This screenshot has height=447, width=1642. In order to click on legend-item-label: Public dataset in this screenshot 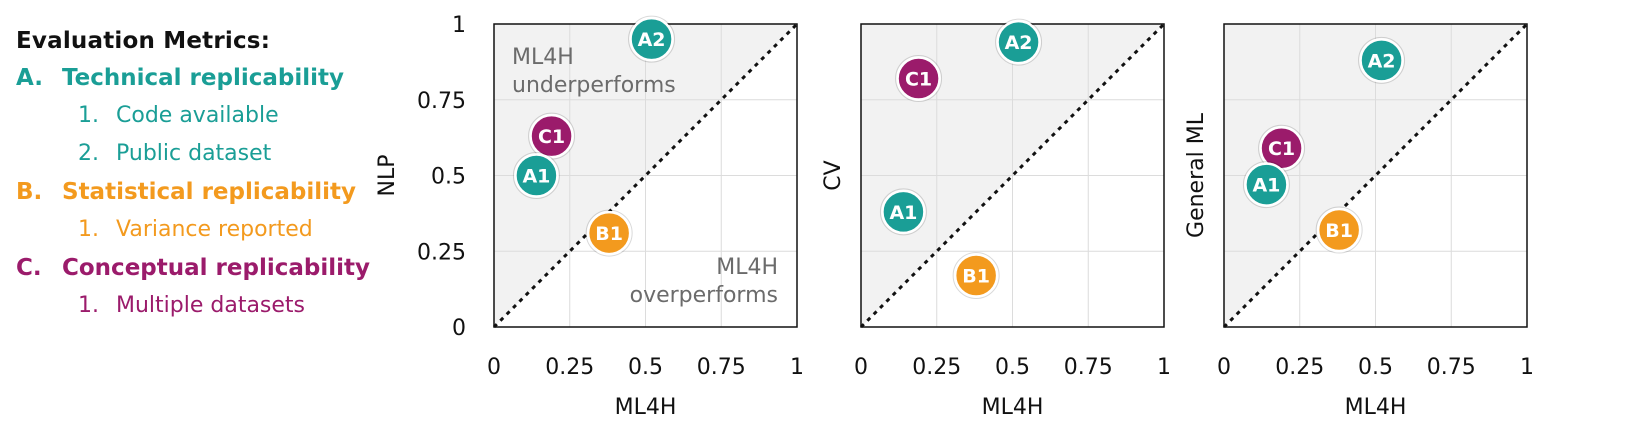, I will do `click(194, 153)`.